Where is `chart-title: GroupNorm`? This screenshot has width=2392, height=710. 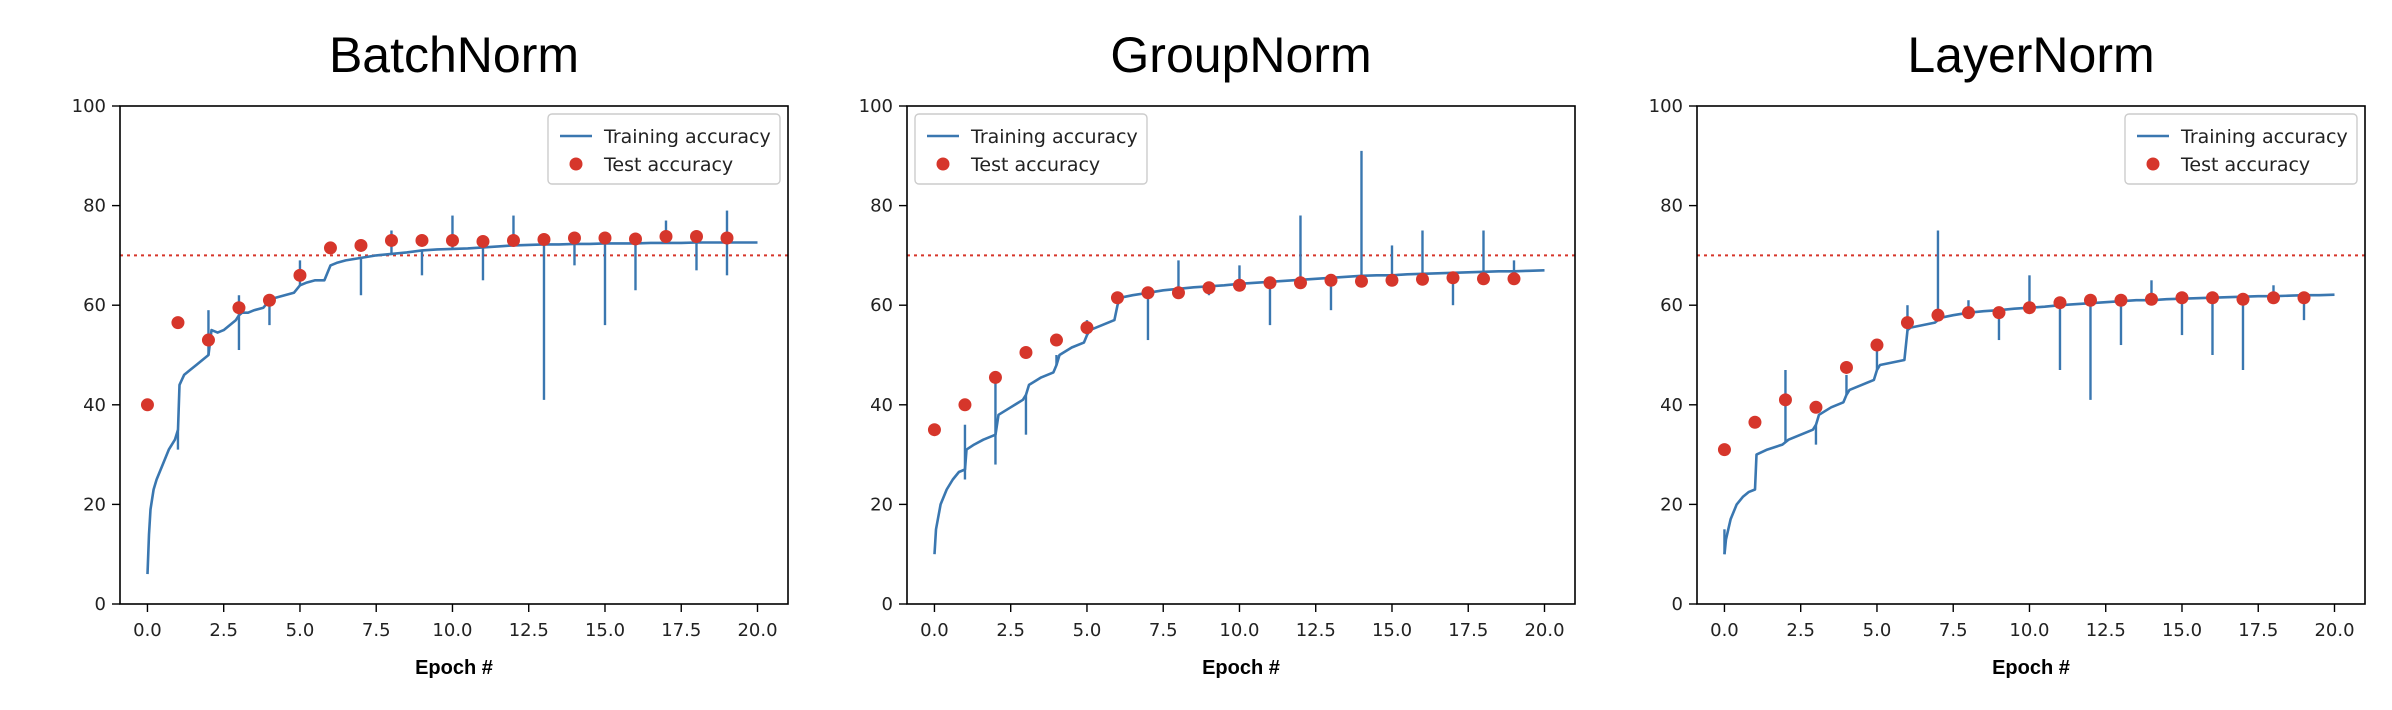 chart-title: GroupNorm is located at coordinates (1240, 55).